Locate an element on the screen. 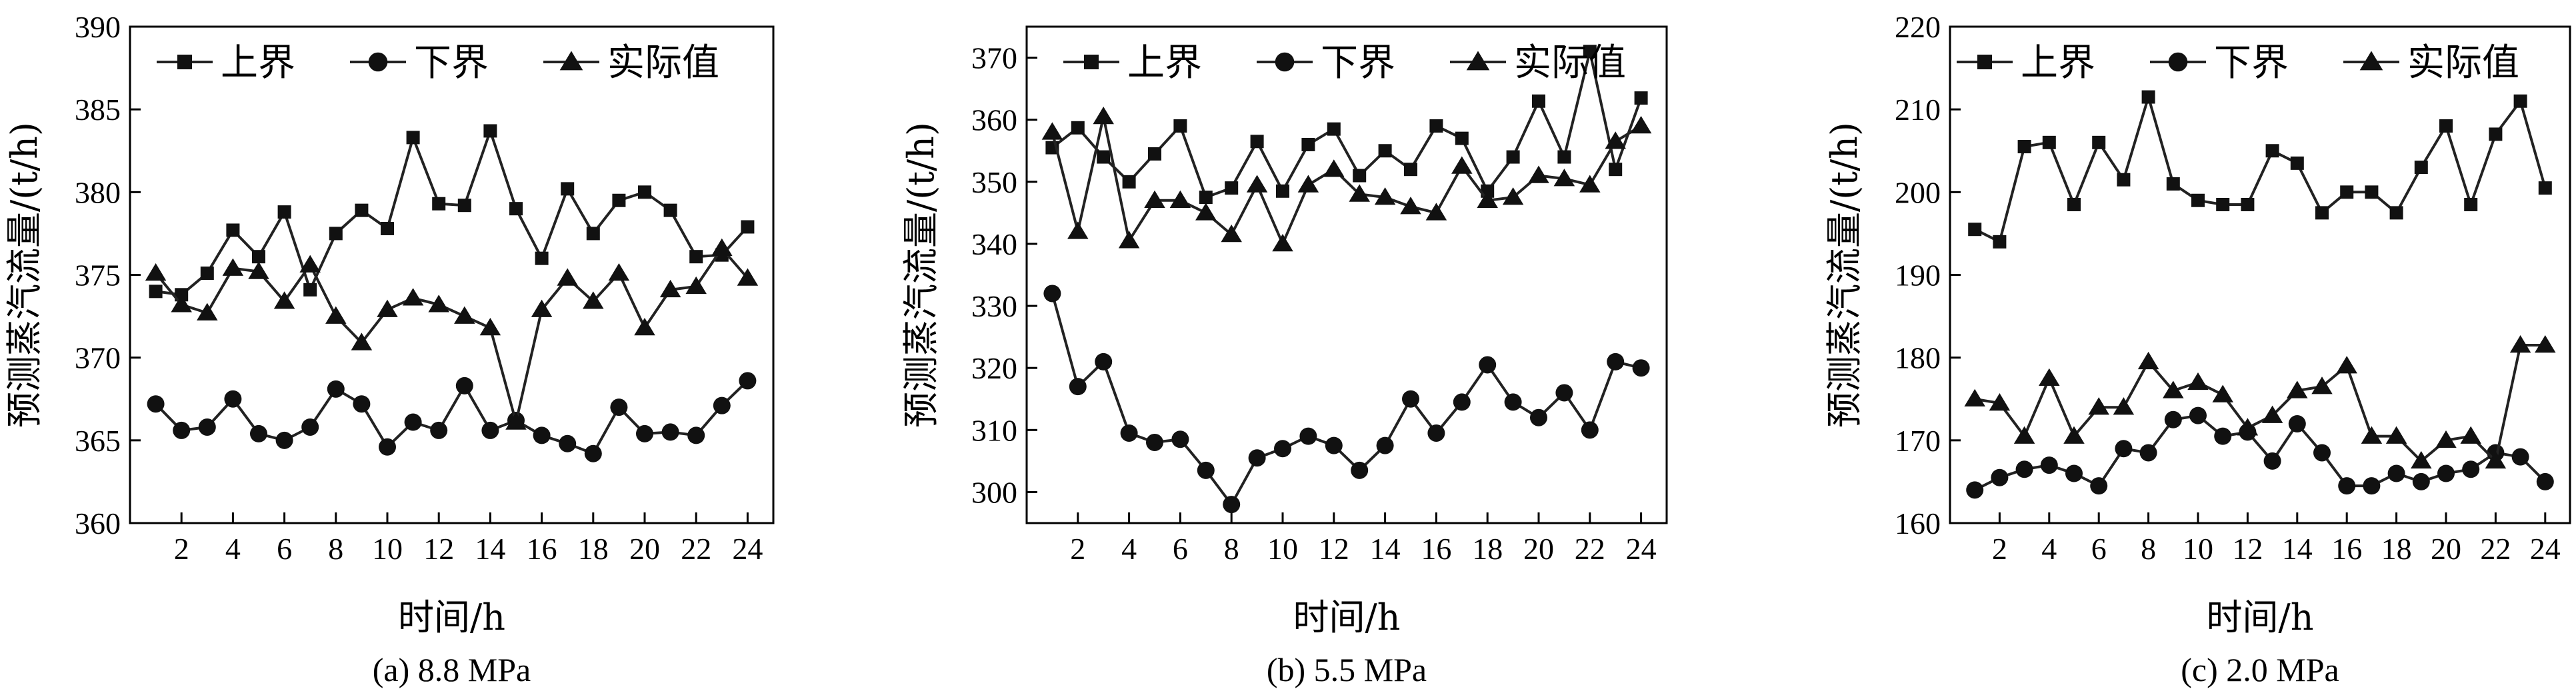 The width and height of the screenshot is (2576, 695). x-axis-label-b: 时间/h is located at coordinates (1347, 617).